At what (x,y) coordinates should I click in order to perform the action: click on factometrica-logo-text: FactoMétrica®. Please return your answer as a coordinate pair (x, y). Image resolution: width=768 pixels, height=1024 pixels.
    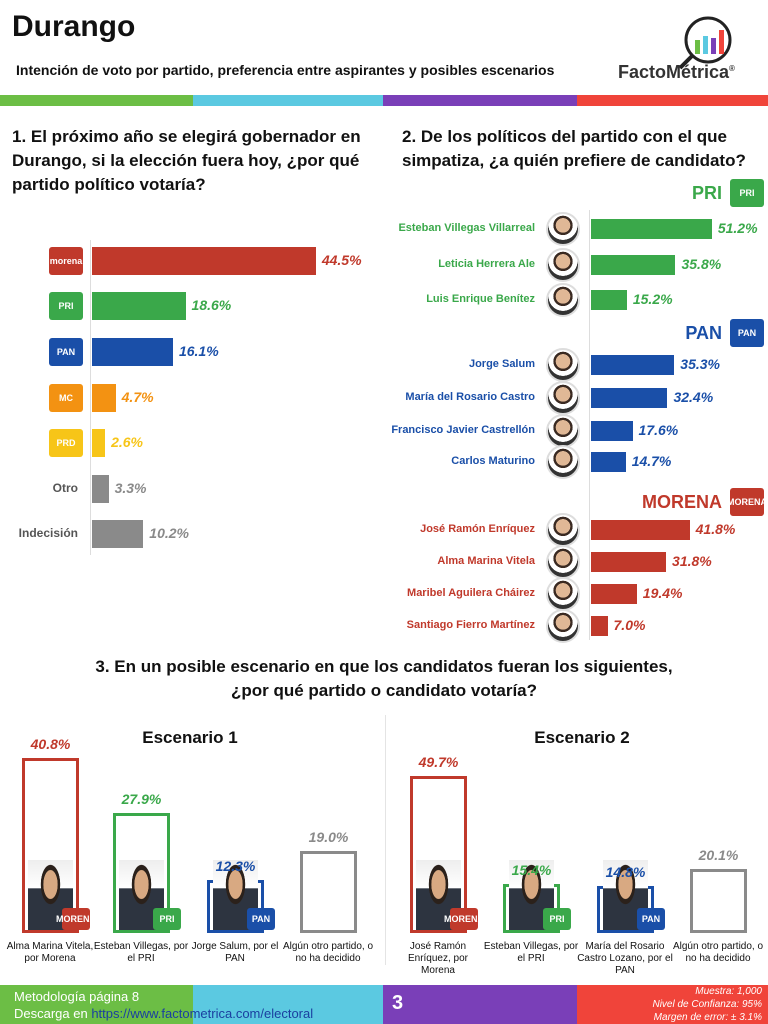
    Looking at the image, I should click on (676, 72).